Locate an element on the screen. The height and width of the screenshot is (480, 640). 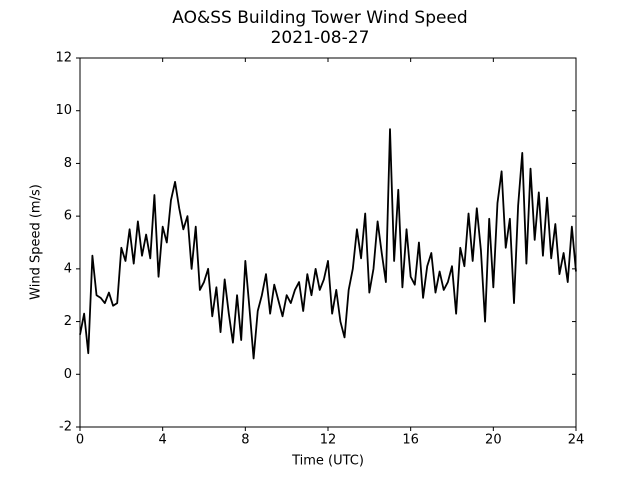
x-tick-label: 0 is located at coordinates (80, 440).